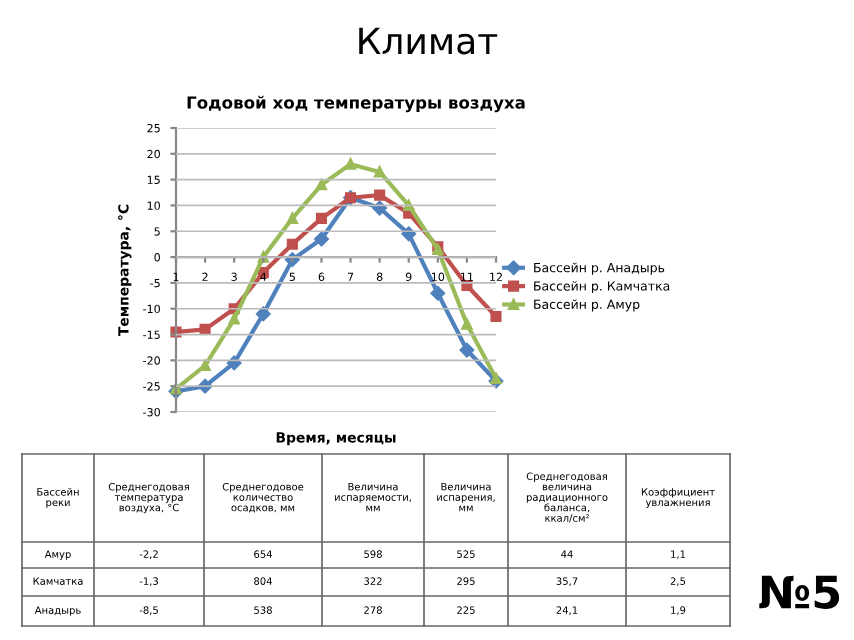  What do you see at coordinates (428, 41) in the screenshot?
I see `chart-title: Климат` at bounding box center [428, 41].